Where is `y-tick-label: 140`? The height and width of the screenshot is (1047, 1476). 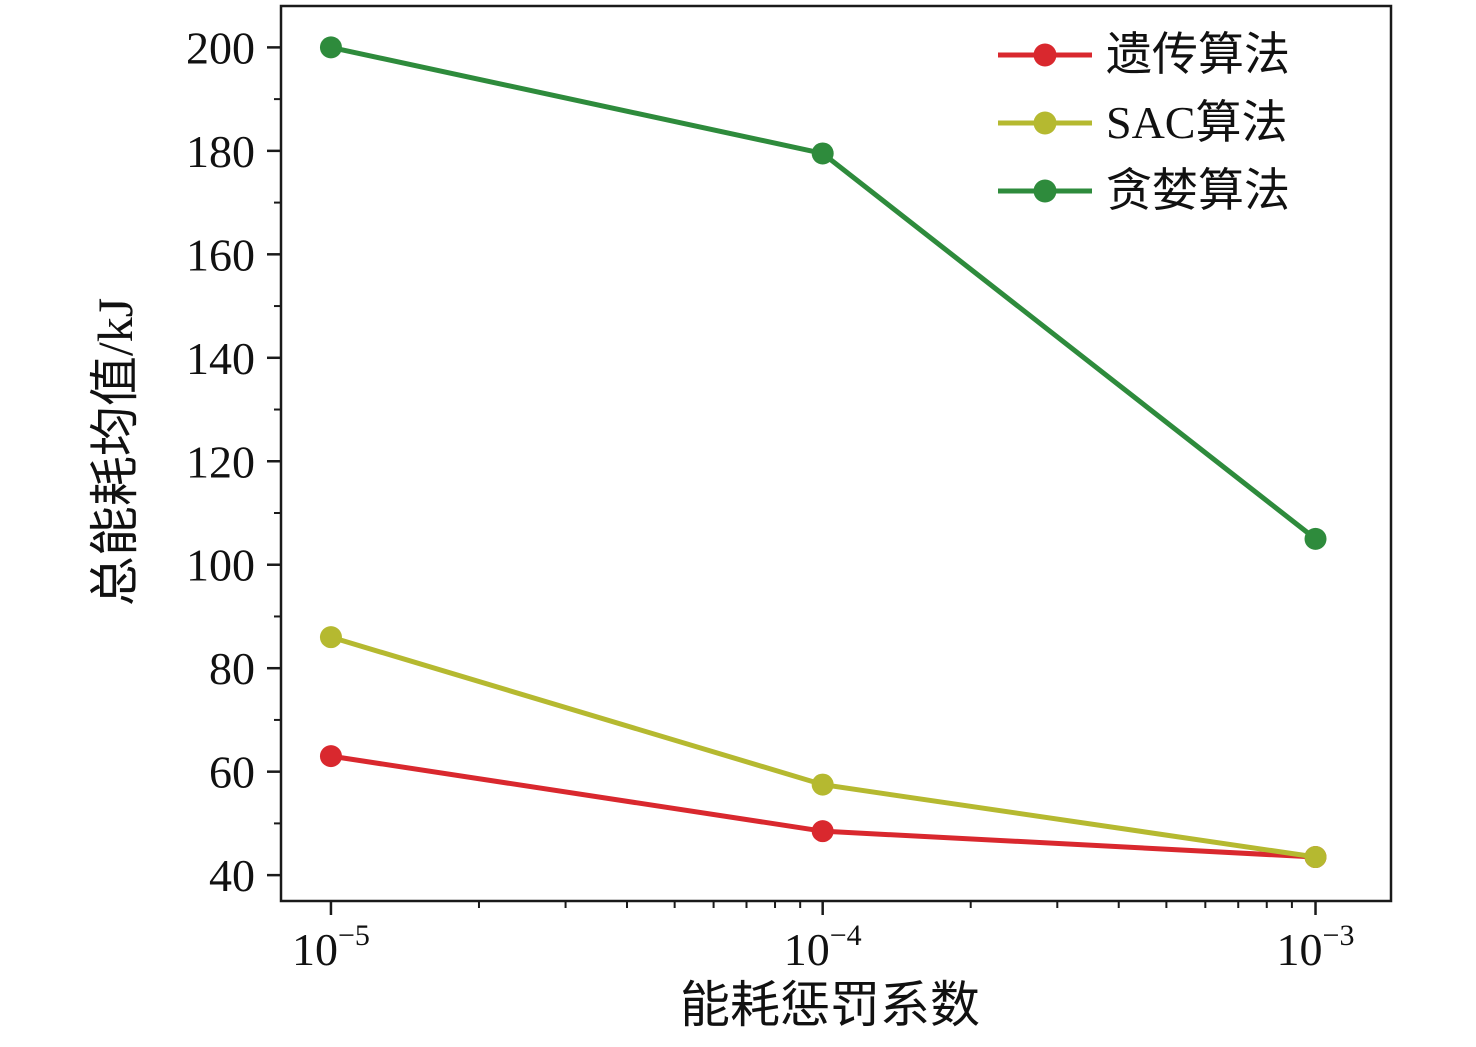
y-tick-label: 140 is located at coordinates (220, 358).